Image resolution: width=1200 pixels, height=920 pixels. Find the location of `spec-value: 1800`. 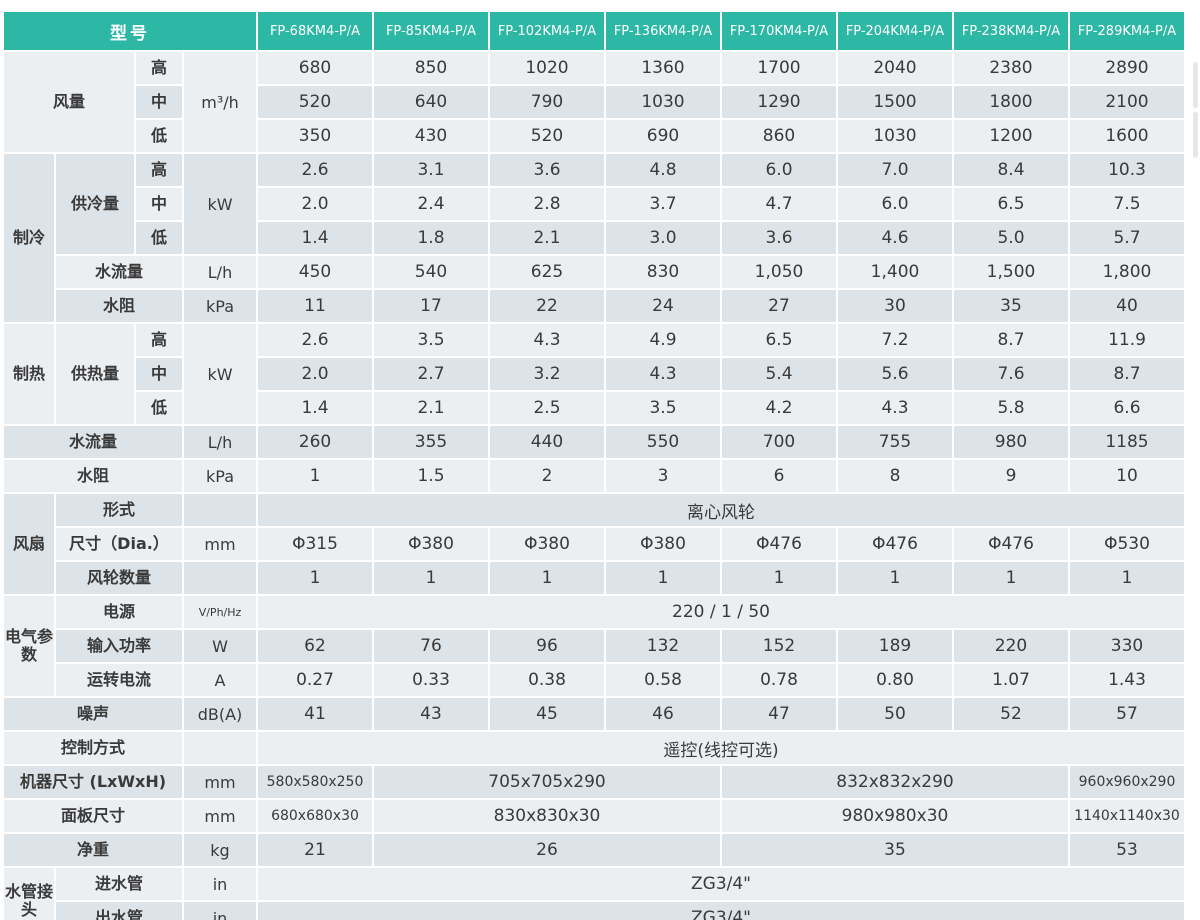

spec-value: 1800 is located at coordinates (1011, 102).